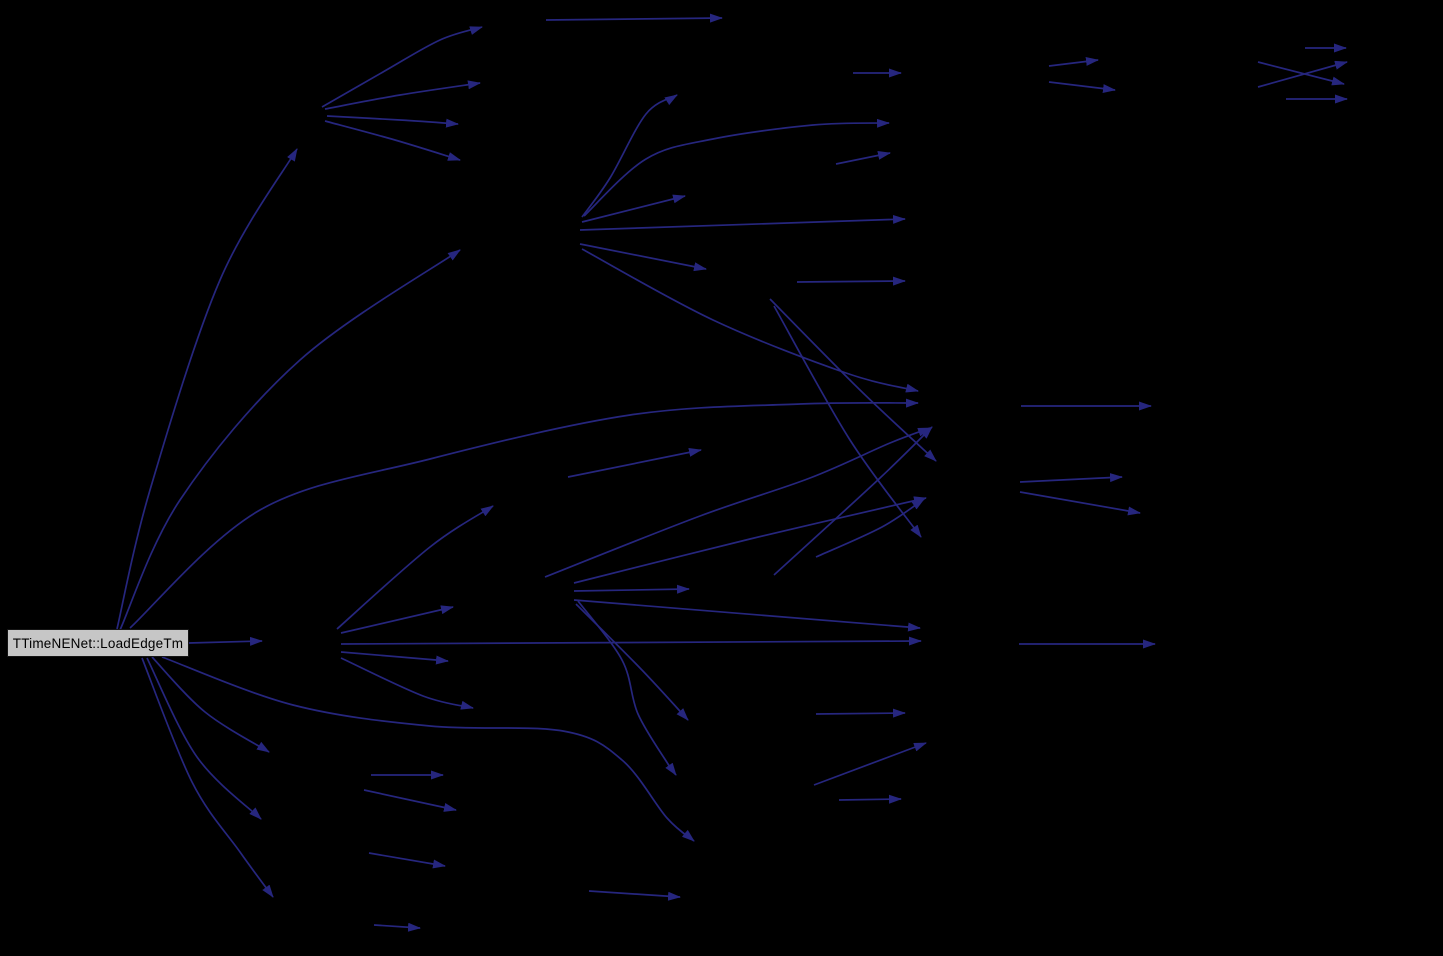 This screenshot has width=1443, height=956. Describe the element at coordinates (750, 320) in the screenshot. I see `edge-c-long-fall` at that location.